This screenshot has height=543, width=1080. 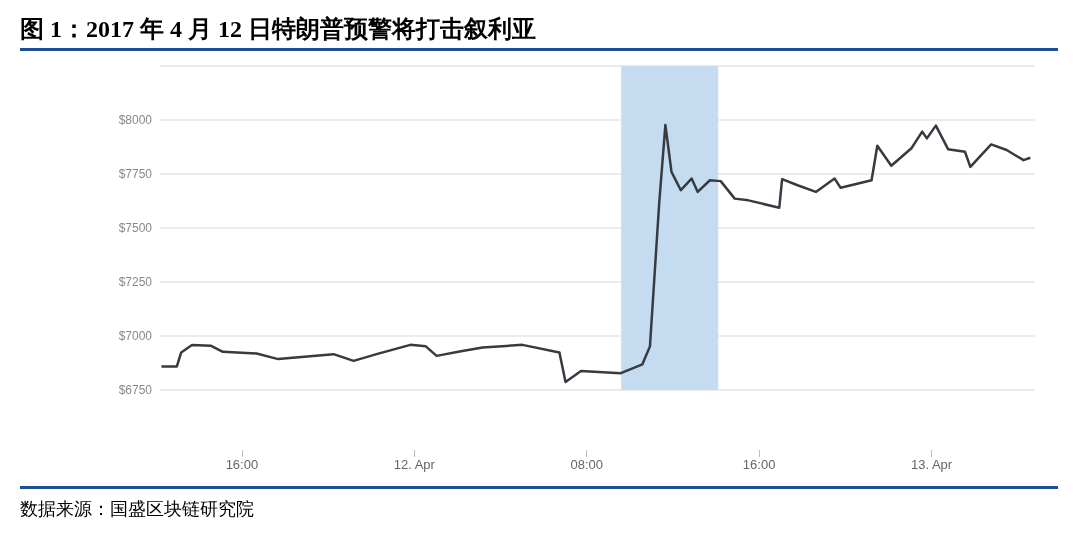 What do you see at coordinates (137, 509) in the screenshot?
I see `source-note: 数据来源：国盛区块链研究院` at bounding box center [137, 509].